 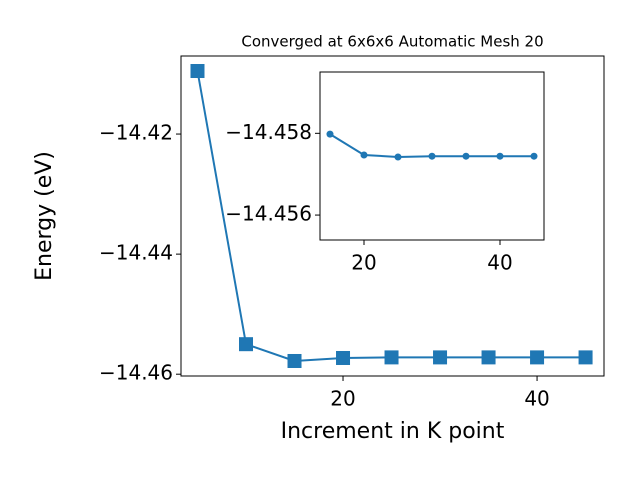 I want to click on y-tick-label: −14.44, so click(x=136, y=253).